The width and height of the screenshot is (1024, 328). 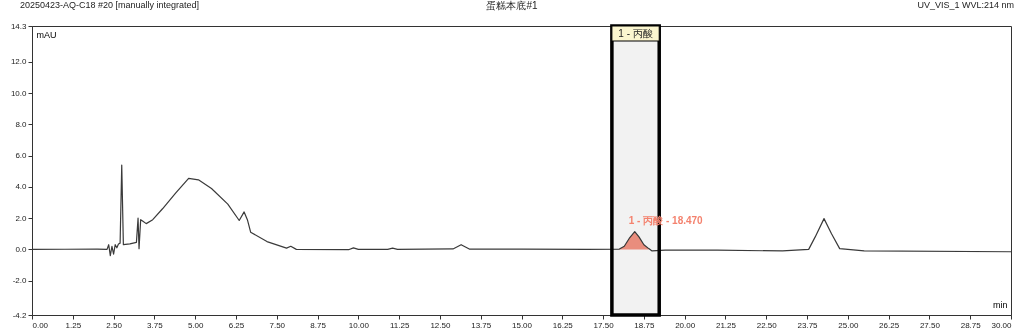 What do you see at coordinates (512, 5) in the screenshot?
I see `chart-title: 蛋糕本底#1` at bounding box center [512, 5].